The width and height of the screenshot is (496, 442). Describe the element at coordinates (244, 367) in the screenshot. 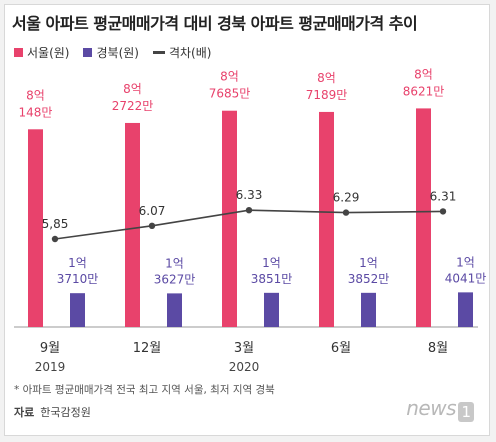

I see `x-year-label-2: 2020` at that location.